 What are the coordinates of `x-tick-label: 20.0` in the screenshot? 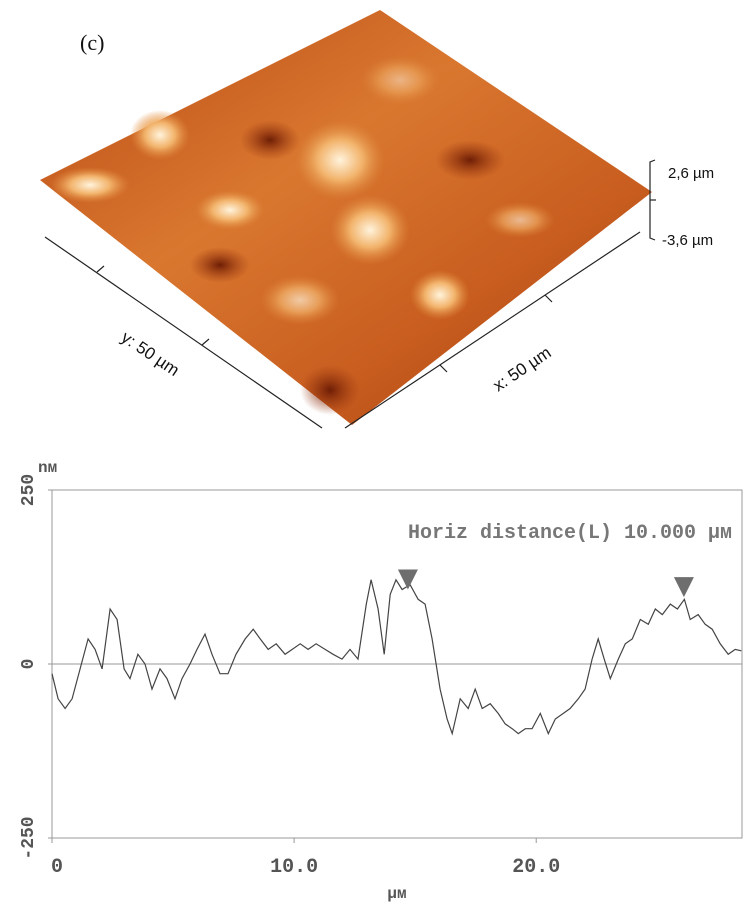 It's located at (536, 867).